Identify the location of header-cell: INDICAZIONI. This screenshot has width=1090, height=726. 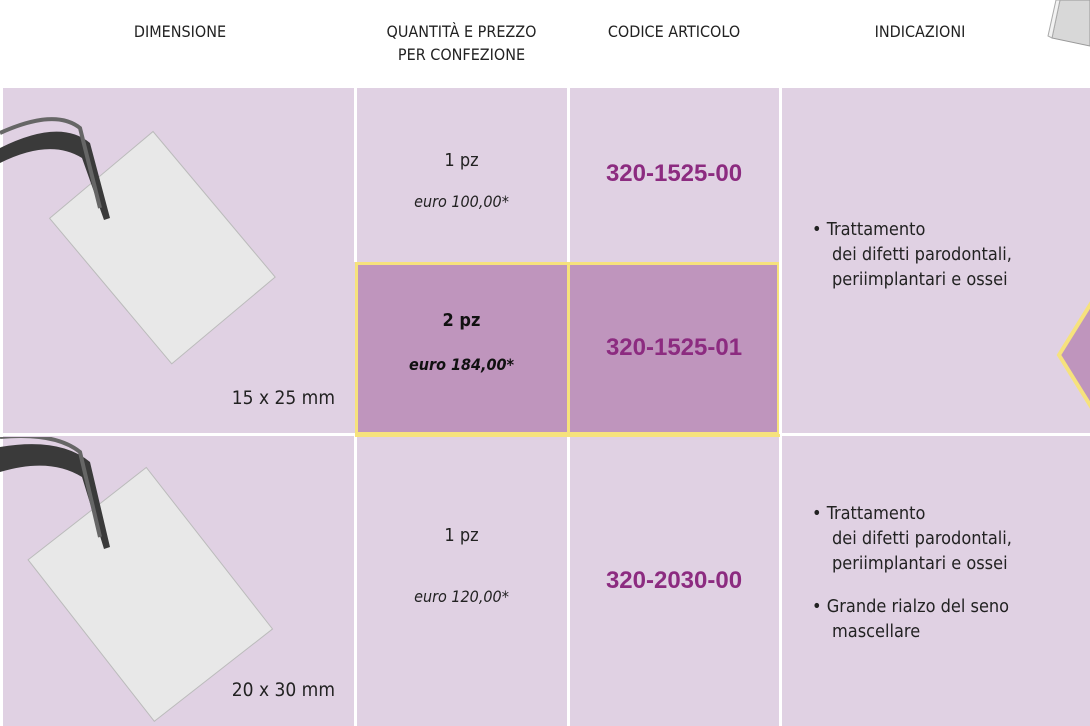
(920, 31).